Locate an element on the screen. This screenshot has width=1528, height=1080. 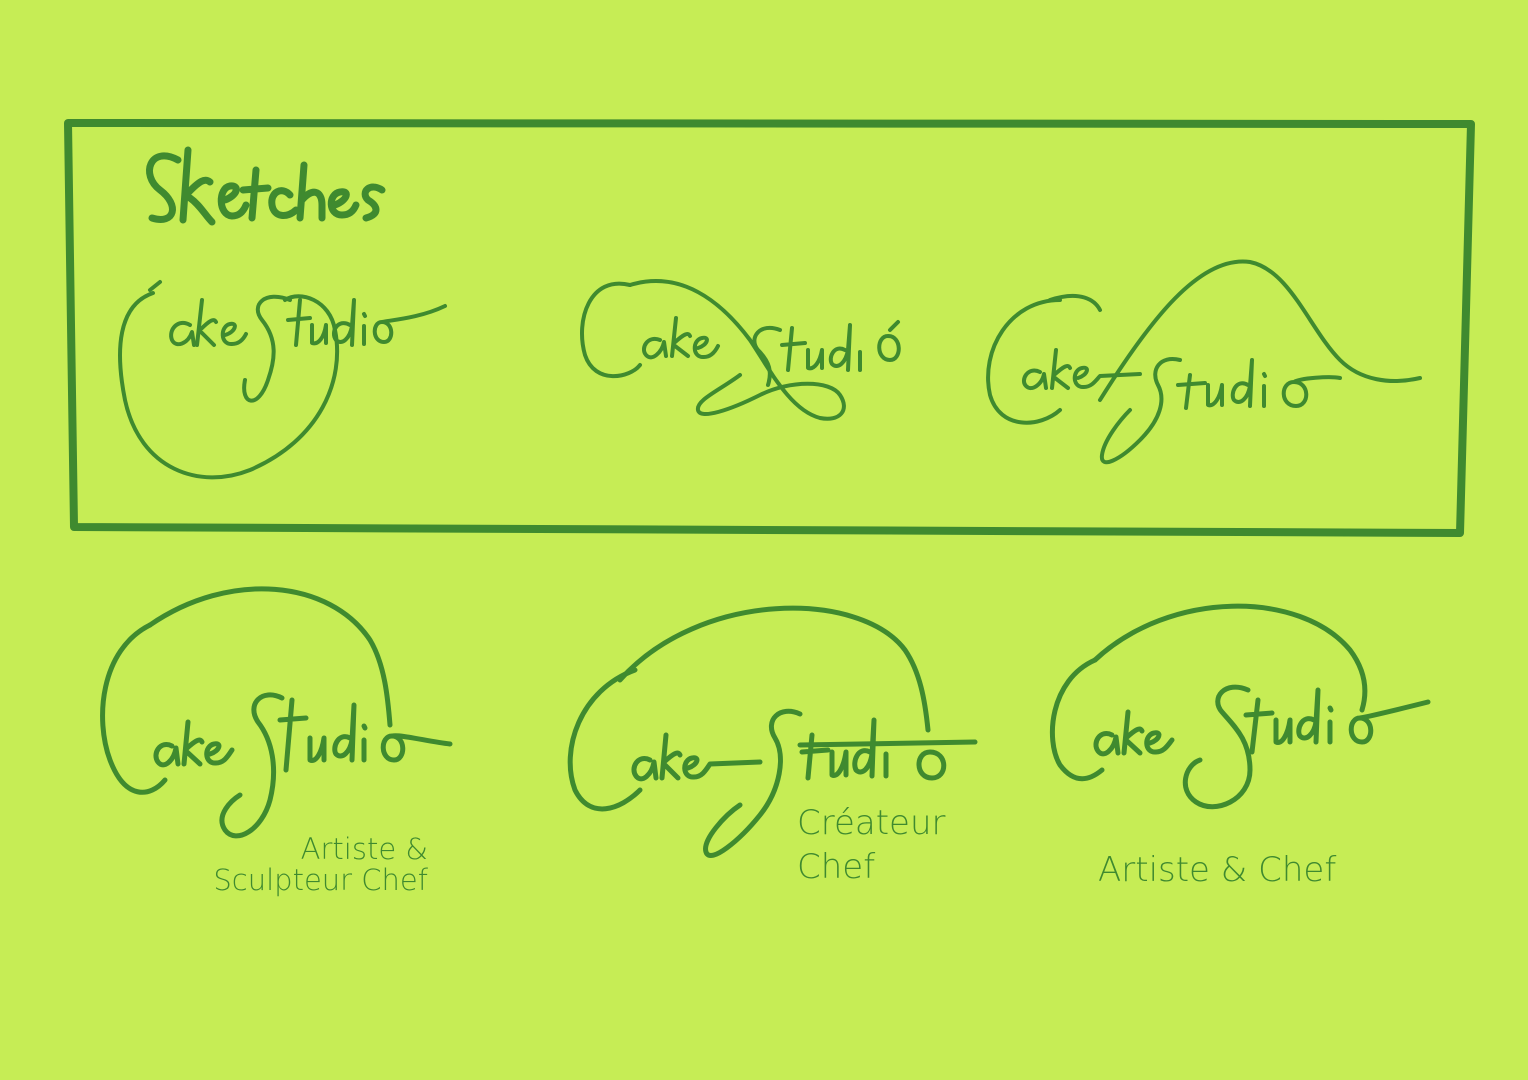
tagline-2: Créateur Chef is located at coordinates (897, 845).